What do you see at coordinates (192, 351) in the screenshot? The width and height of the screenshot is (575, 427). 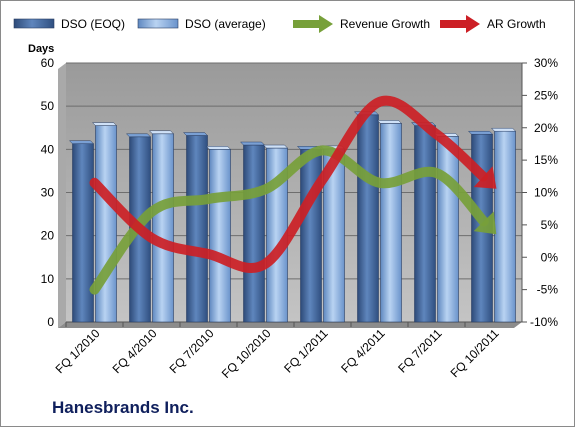 I see `x-tick-label: FQ 7/2010` at bounding box center [192, 351].